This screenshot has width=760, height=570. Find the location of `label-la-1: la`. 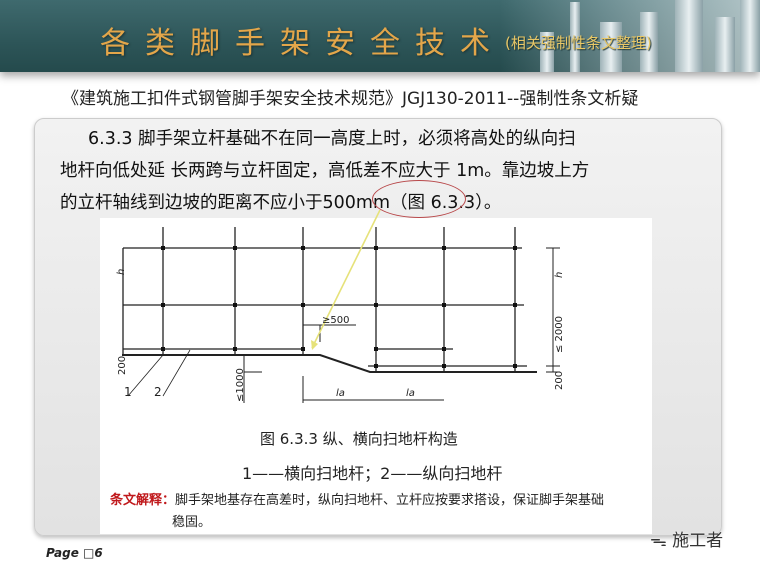

label-la-1: la is located at coordinates (340, 393).